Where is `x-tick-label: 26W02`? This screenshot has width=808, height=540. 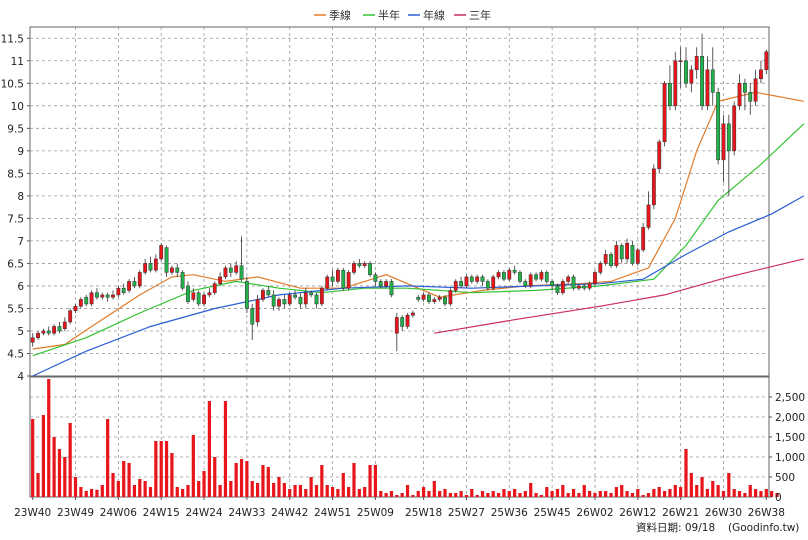 x-tick-label: 26W02 is located at coordinates (594, 513).